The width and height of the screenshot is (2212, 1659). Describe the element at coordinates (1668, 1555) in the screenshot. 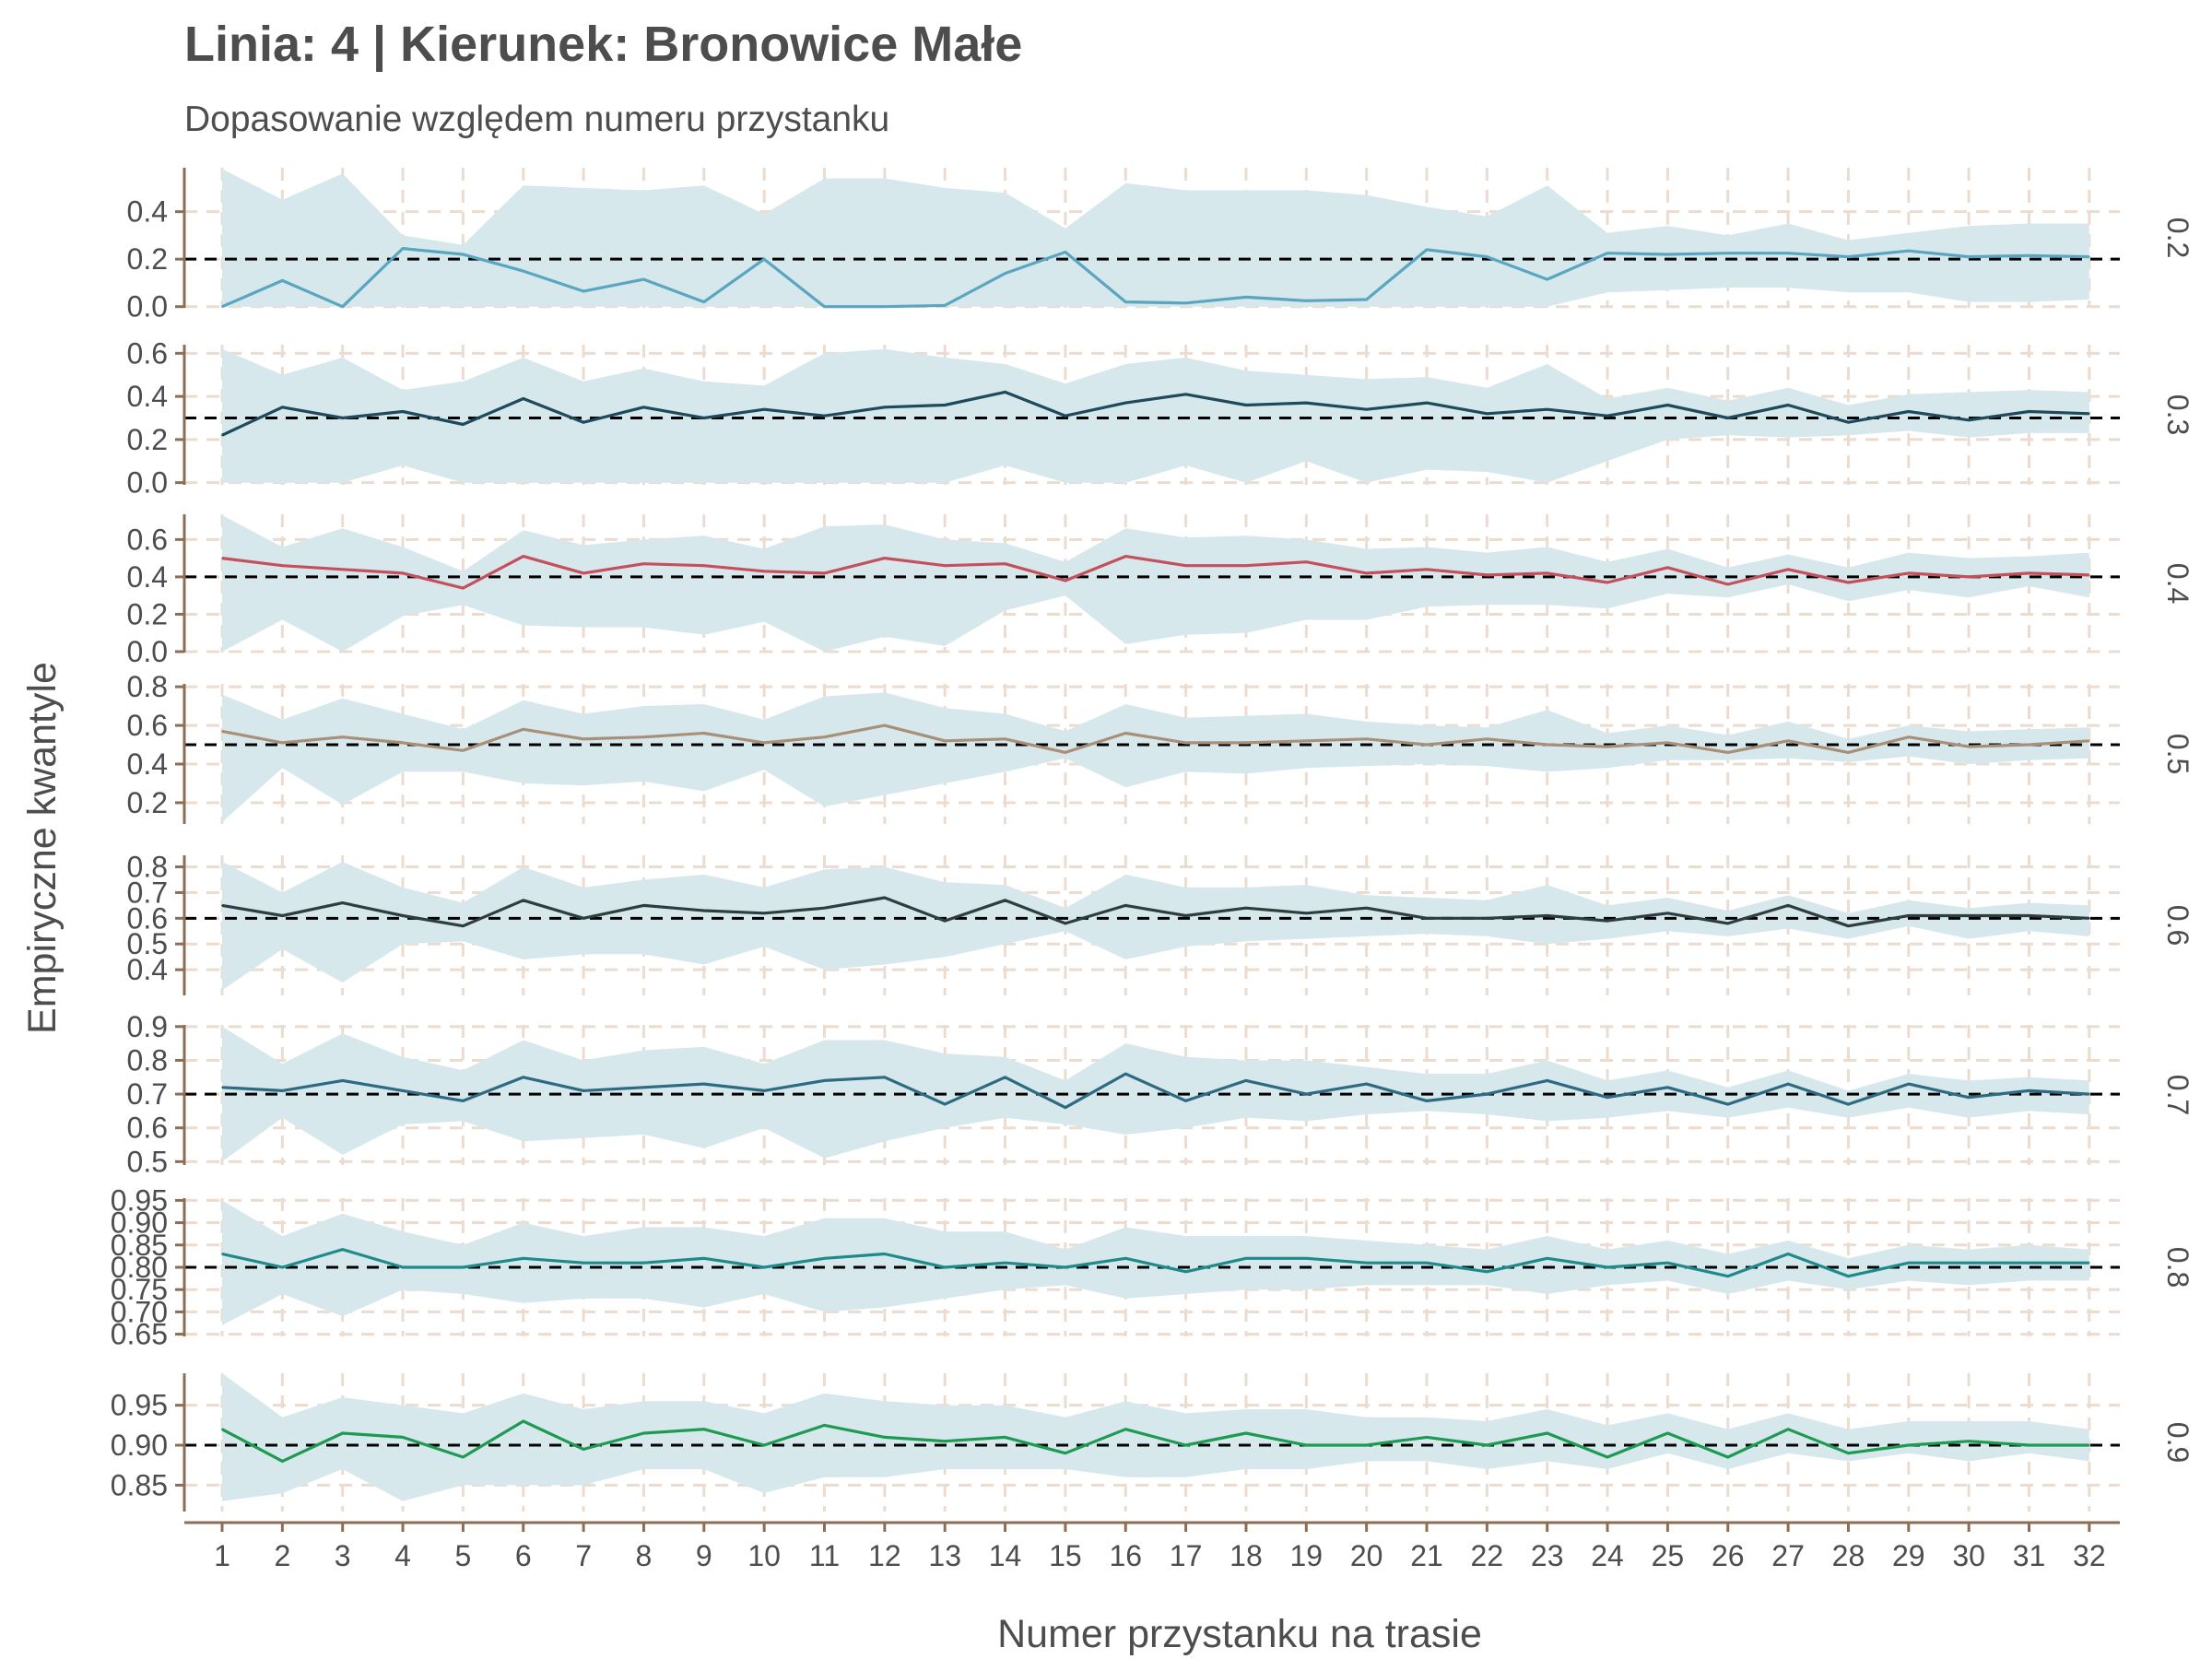

I see `x-tick-label: 25` at that location.